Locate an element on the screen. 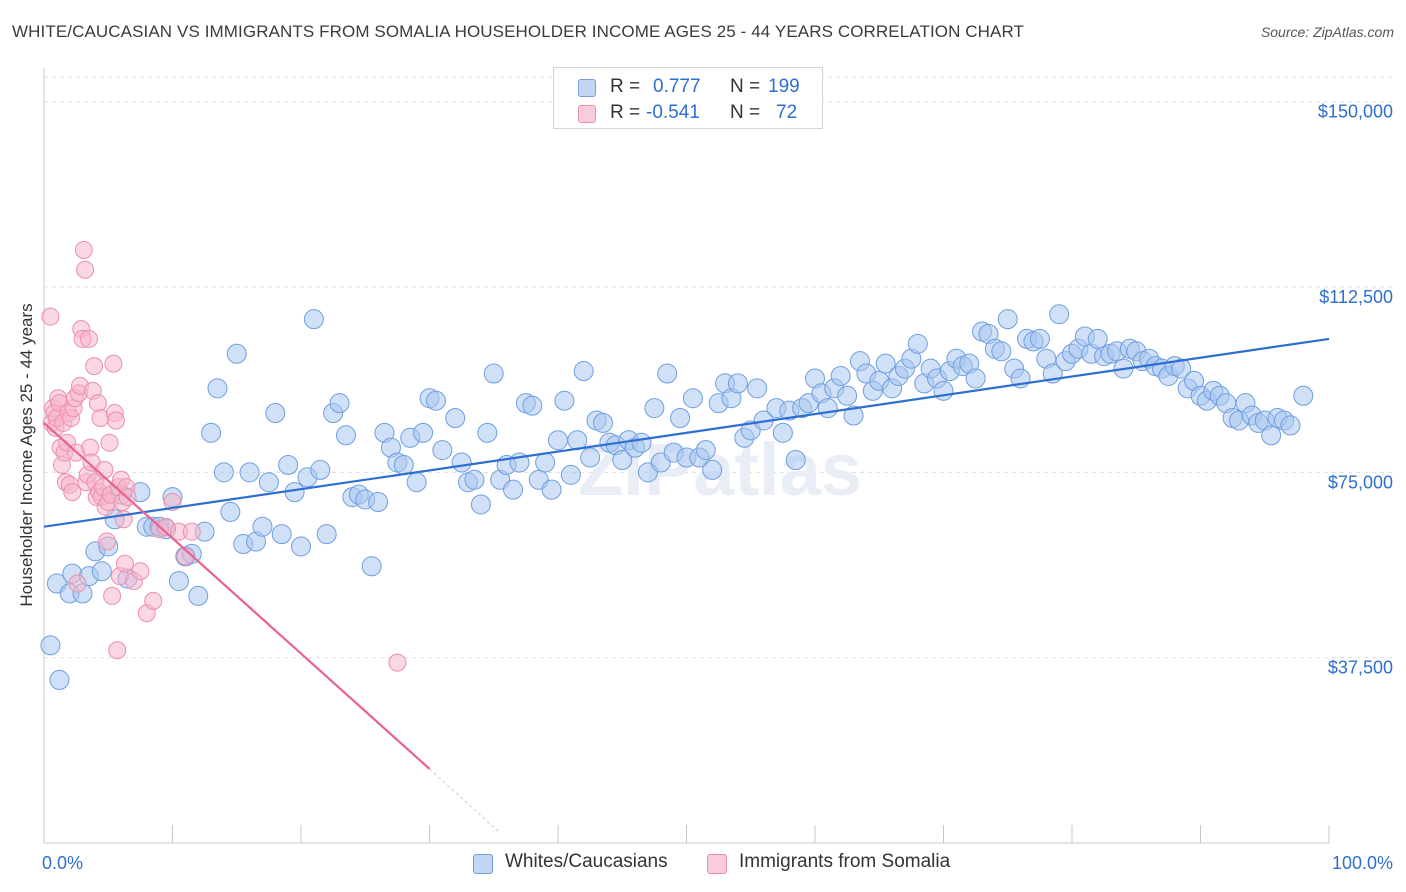  bottom-swatch-blue is located at coordinates (483, 864).